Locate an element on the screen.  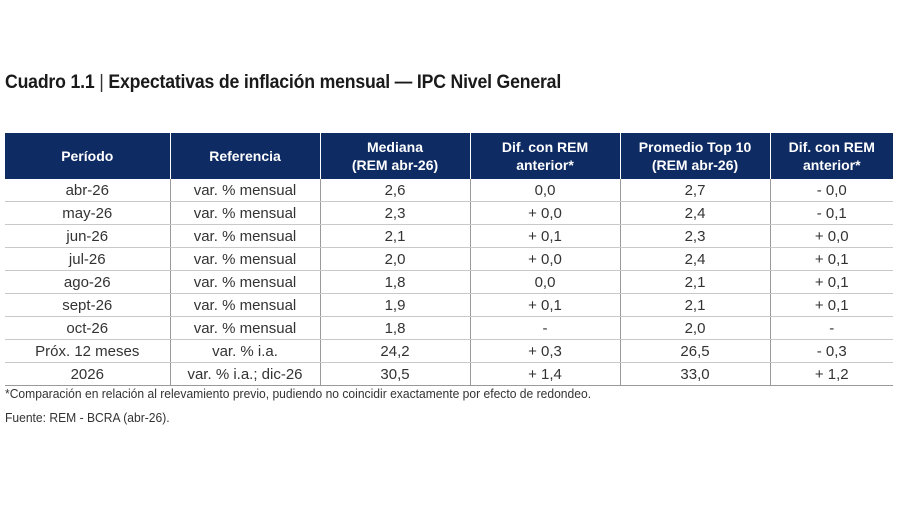
cell-dif-promedio: - is located at coordinates (831, 328).